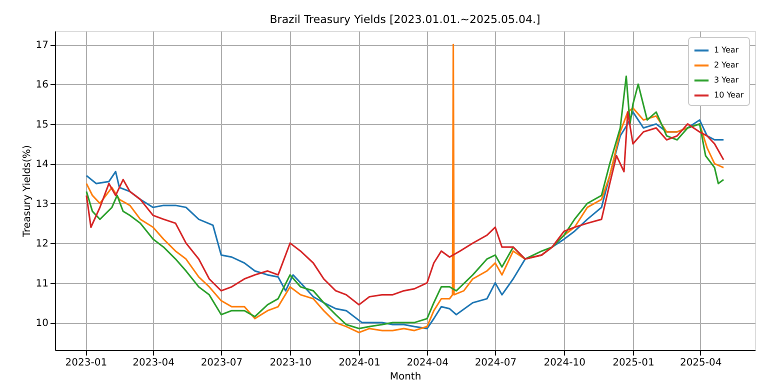 This screenshot has width=764, height=391. What do you see at coordinates (405, 19) in the screenshot?
I see `chart-title: Brazil Treasury Yields [2023.01.01.~2025.05.04.]` at bounding box center [405, 19].